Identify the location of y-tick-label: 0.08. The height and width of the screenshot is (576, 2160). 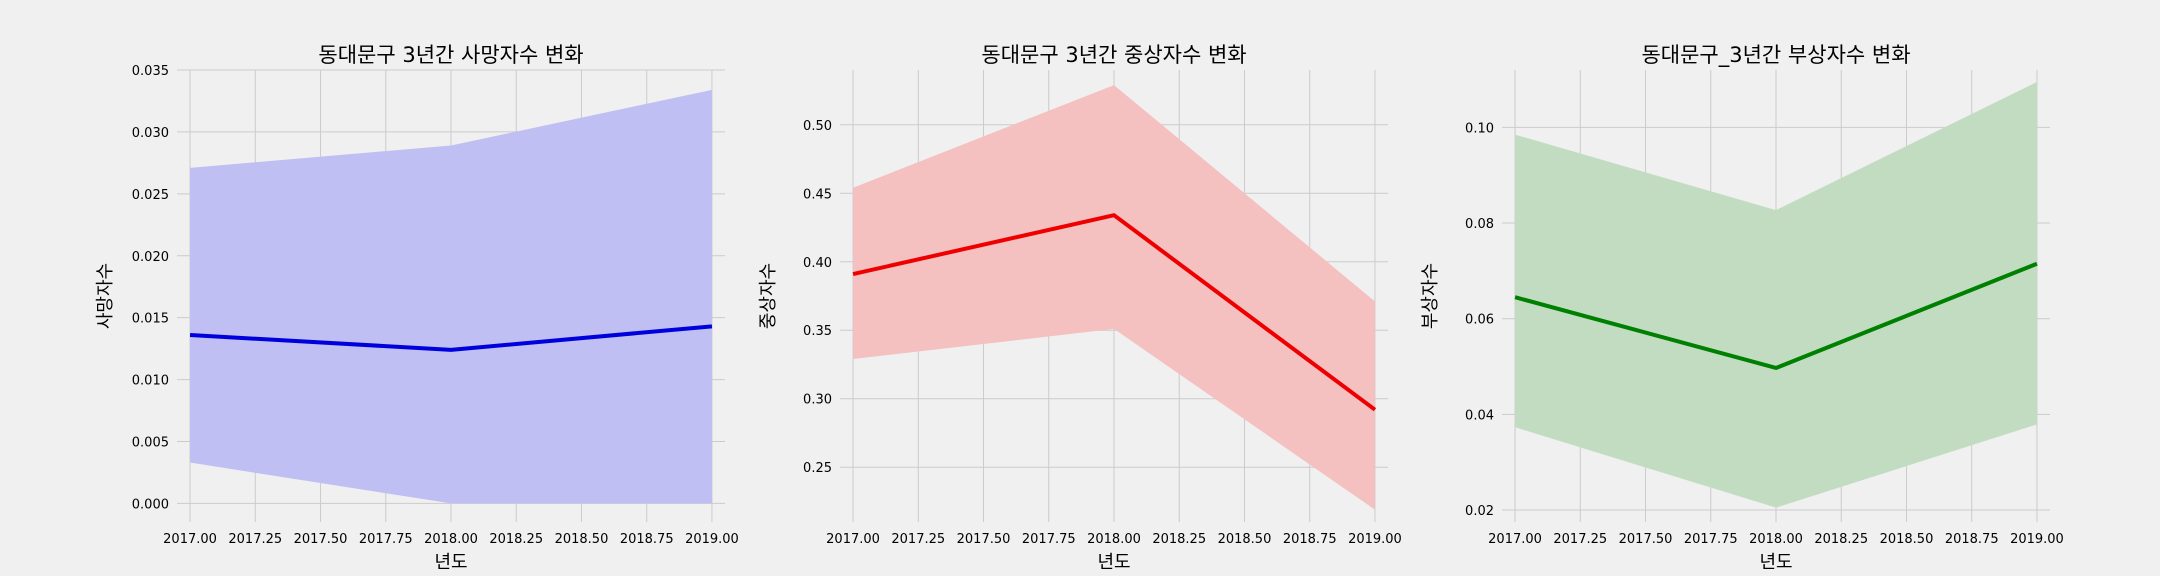
(1479, 224).